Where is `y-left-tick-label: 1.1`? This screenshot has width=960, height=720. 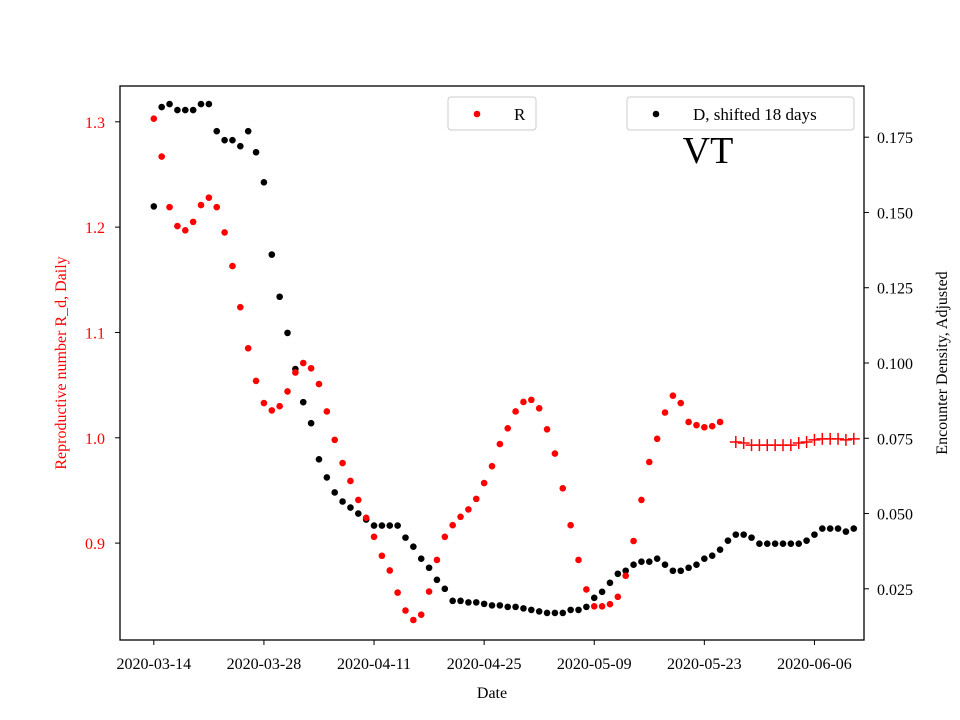
y-left-tick-label: 1.1 is located at coordinates (95, 333).